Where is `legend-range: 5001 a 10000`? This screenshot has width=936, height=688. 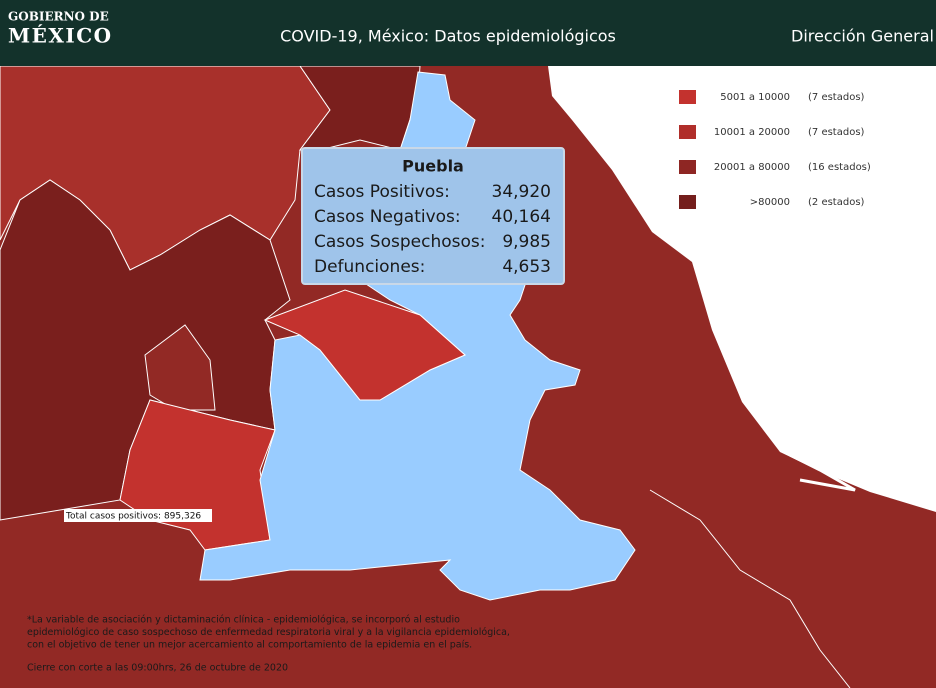
legend-range: 5001 a 10000 is located at coordinates (755, 97).